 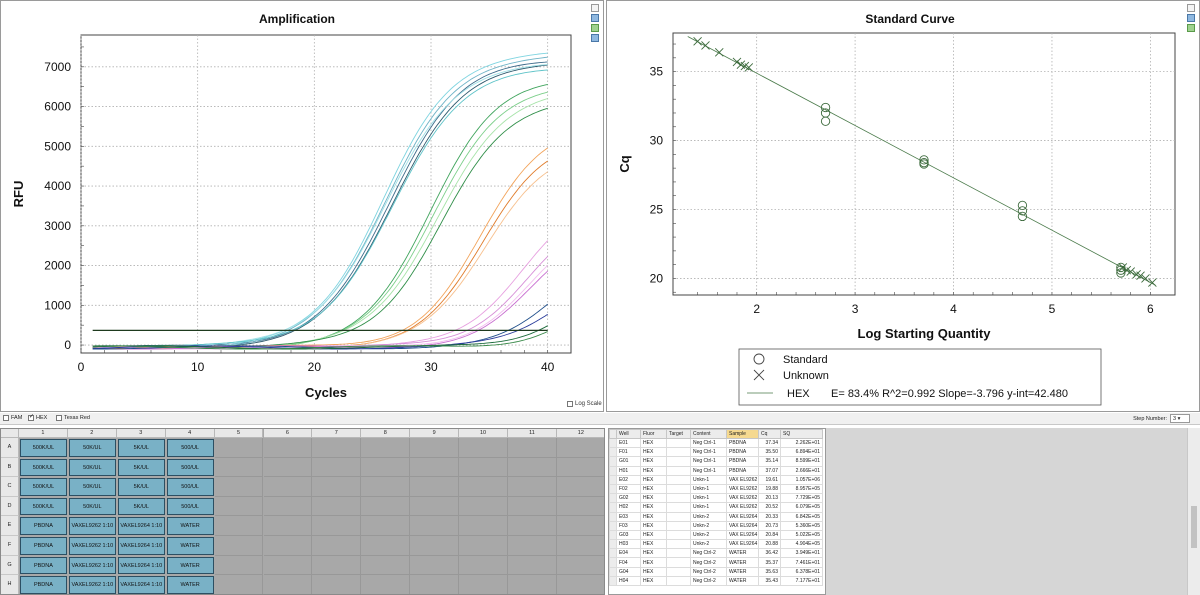 What do you see at coordinates (1191, 28) in the screenshot?
I see `export-icon` at bounding box center [1191, 28].